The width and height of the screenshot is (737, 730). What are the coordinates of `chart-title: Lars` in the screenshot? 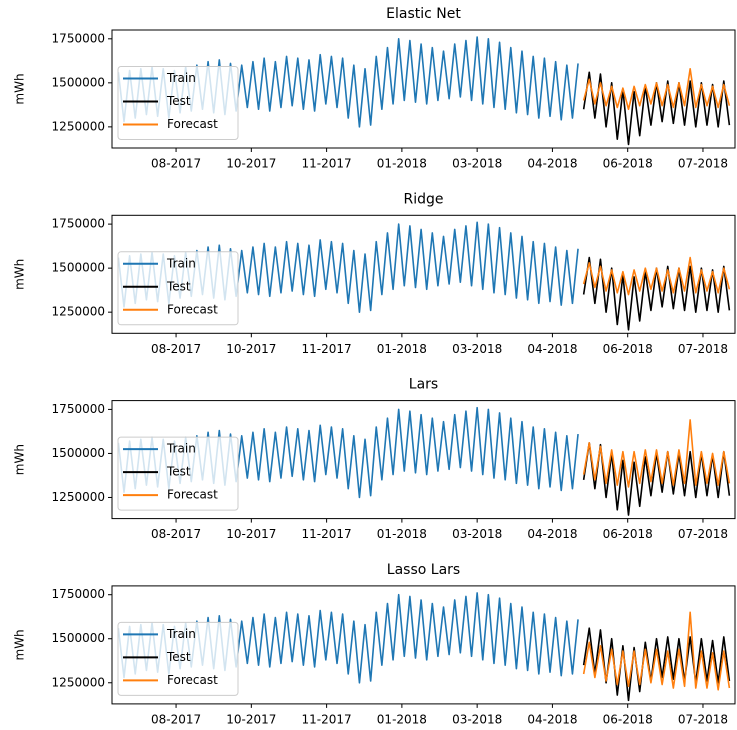 It's located at (423, 385).